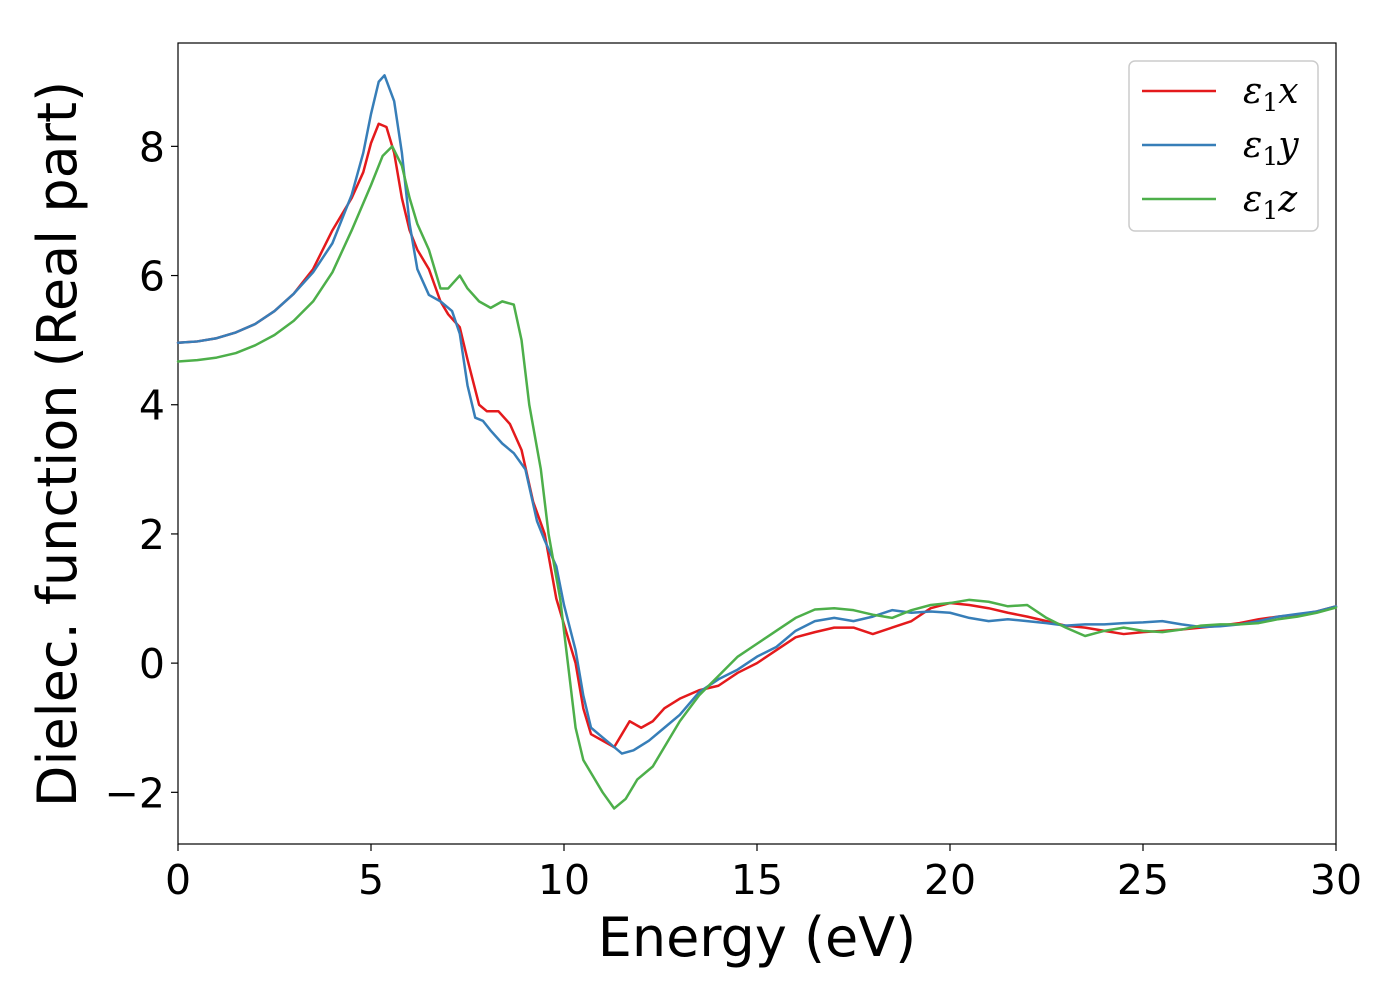 The width and height of the screenshot is (1400, 1000). I want to click on y-tick-label: 4, so click(152, 406).